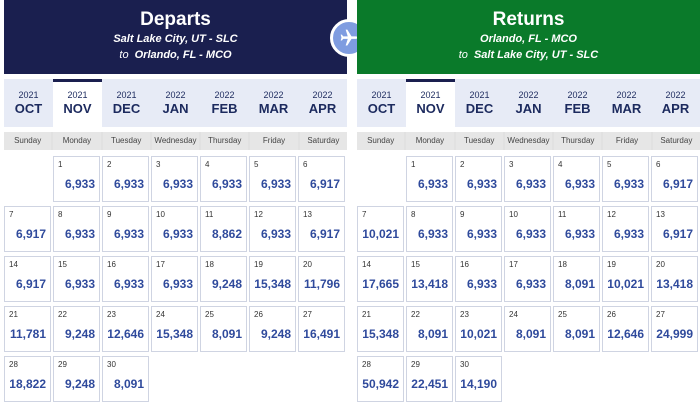 The height and width of the screenshot is (419, 700). What do you see at coordinates (527, 179) in the screenshot?
I see `returns-day-cell: 3 6,933` at bounding box center [527, 179].